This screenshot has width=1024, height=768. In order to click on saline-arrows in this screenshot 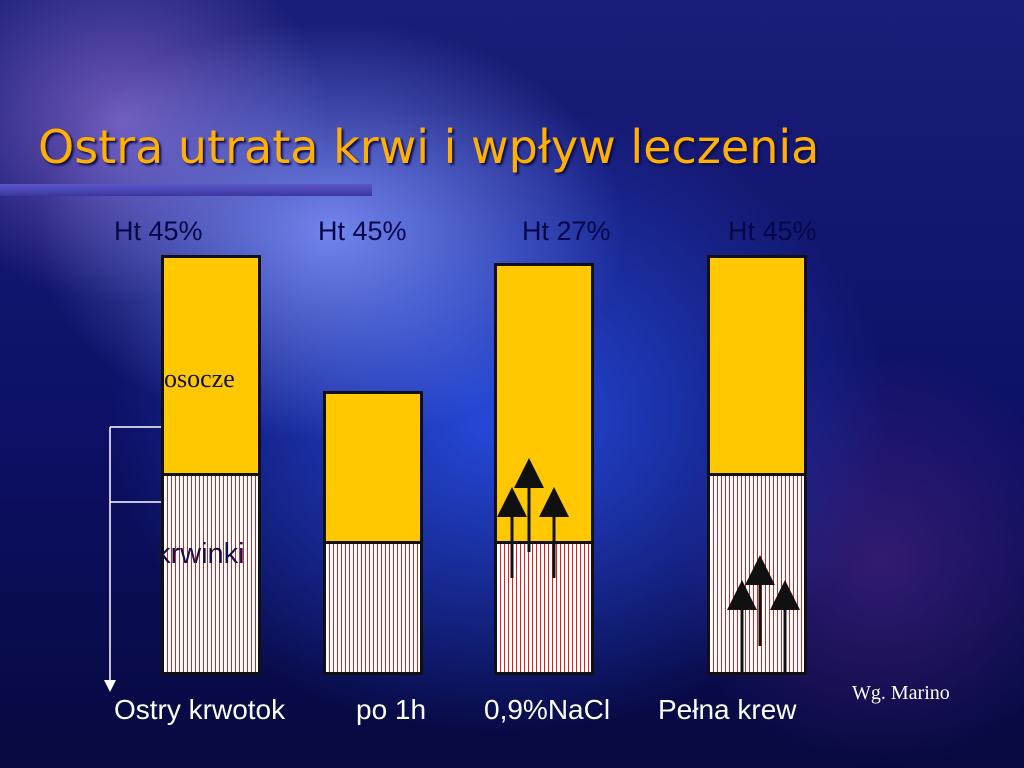, I will do `click(533, 518)`.